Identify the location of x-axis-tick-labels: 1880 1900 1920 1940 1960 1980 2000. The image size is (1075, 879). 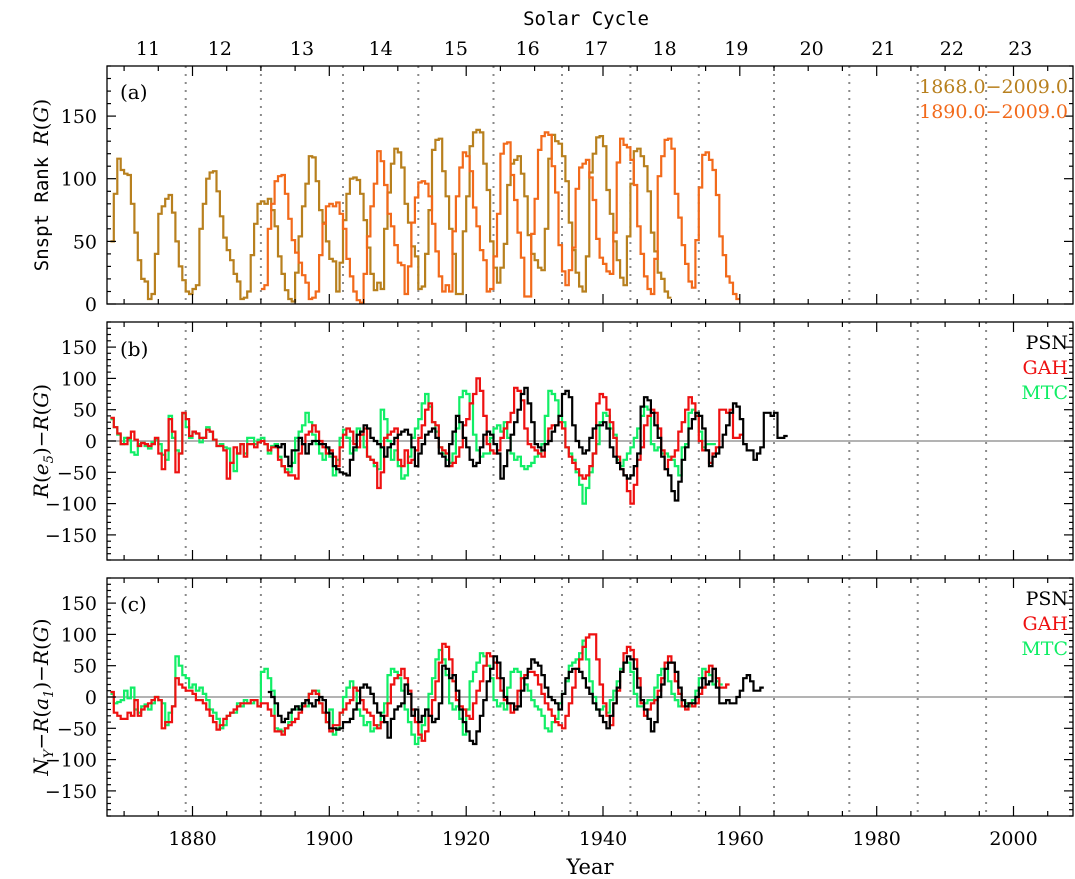
(602, 839).